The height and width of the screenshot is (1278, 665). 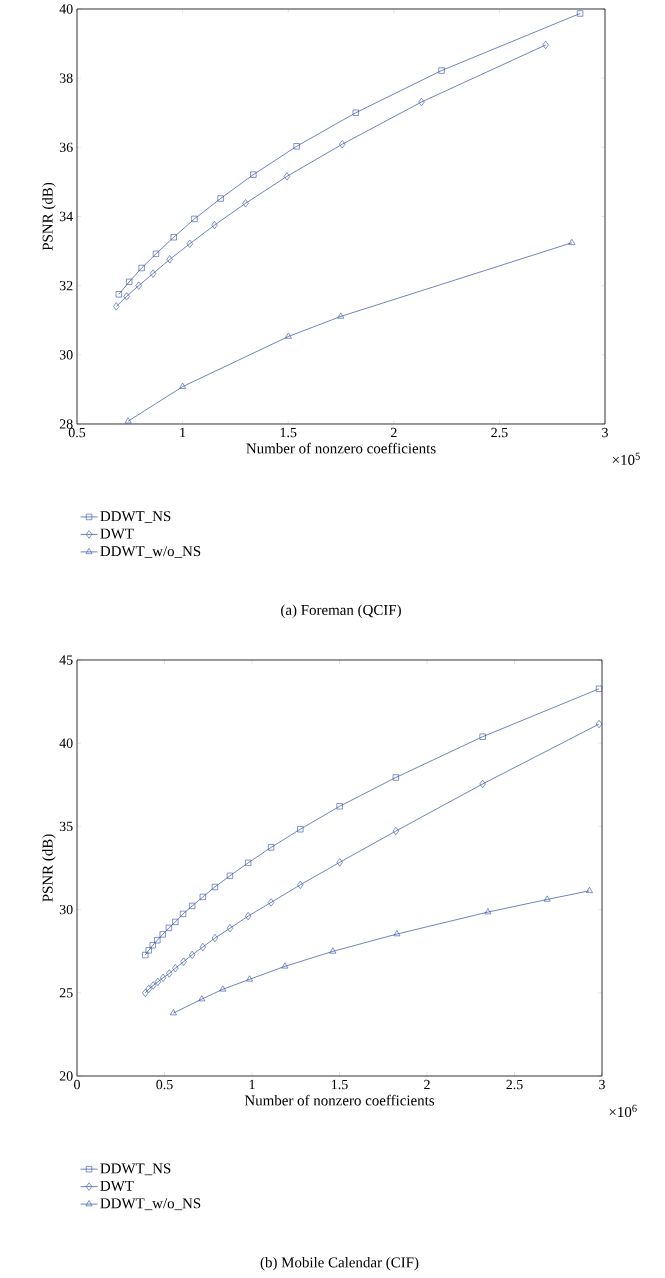 What do you see at coordinates (66, 78) in the screenshot?
I see `y-tick-label: 38` at bounding box center [66, 78].